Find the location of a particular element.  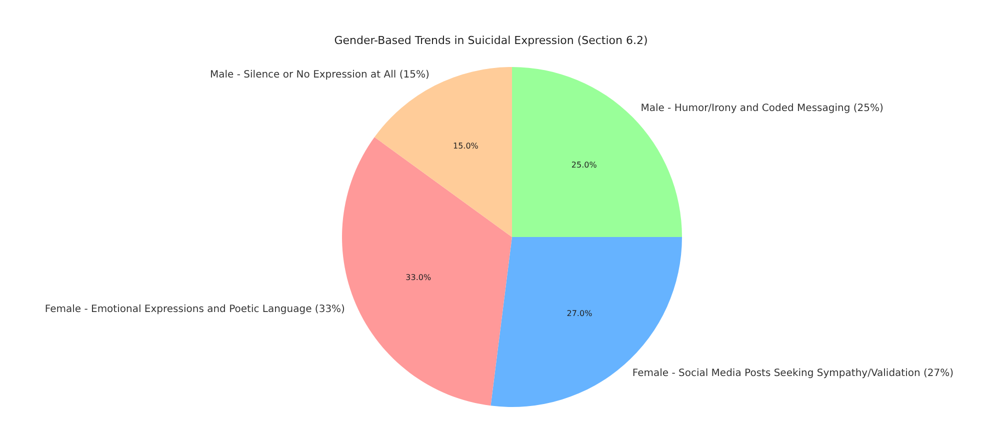

data-label: 27.0% is located at coordinates (579, 313).